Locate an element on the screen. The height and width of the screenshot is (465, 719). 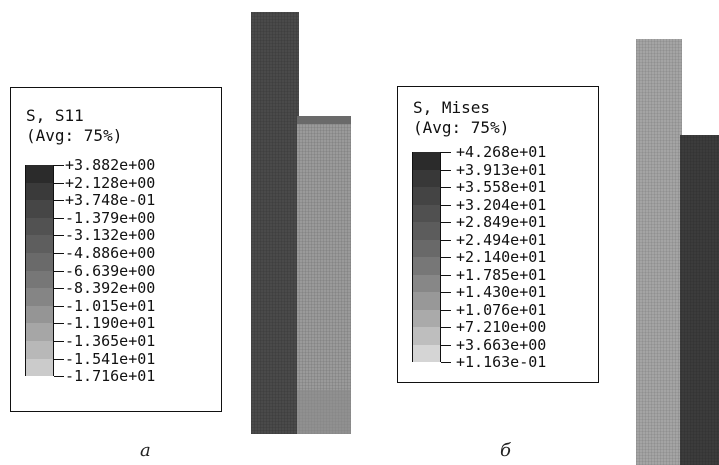
legend-value: -1.190e+01 is located at coordinates (110, 323).